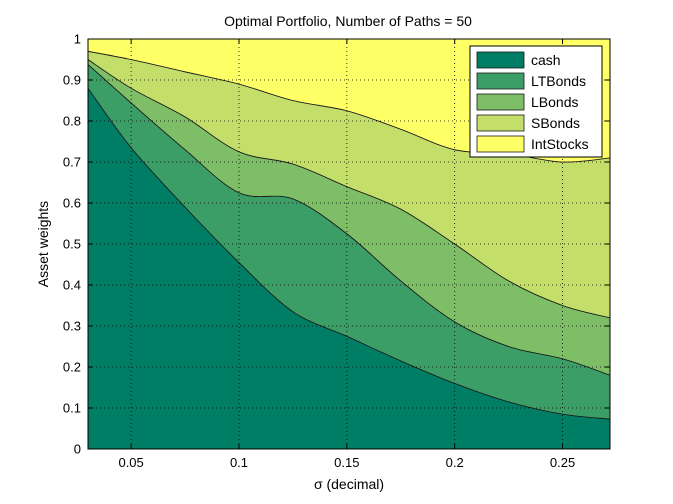 This screenshot has width=673, height=504. What do you see at coordinates (500, 123) in the screenshot?
I see `legend-swatch-sbonds` at bounding box center [500, 123].